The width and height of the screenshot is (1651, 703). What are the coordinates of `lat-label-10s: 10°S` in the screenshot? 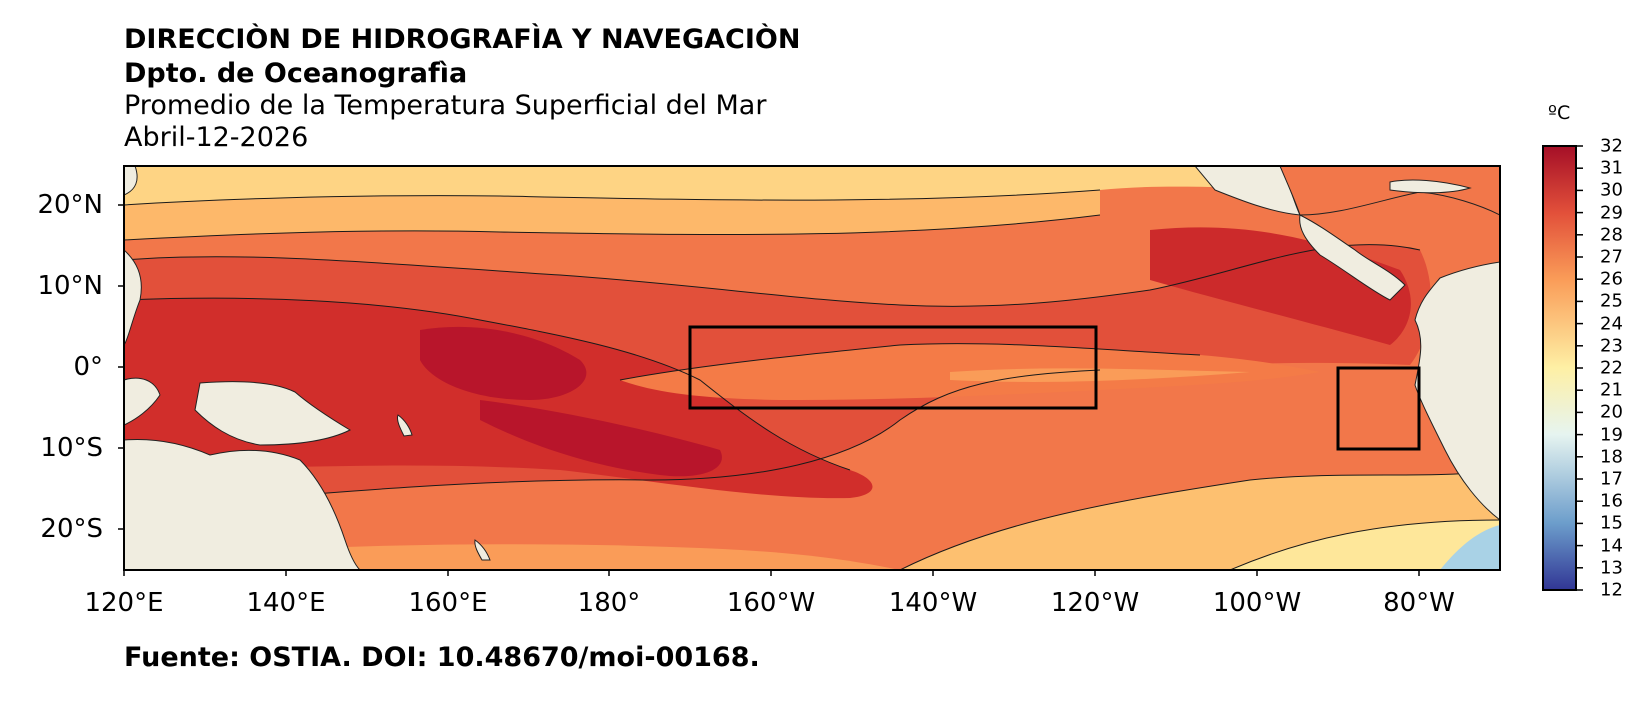 It's located at (71, 448).